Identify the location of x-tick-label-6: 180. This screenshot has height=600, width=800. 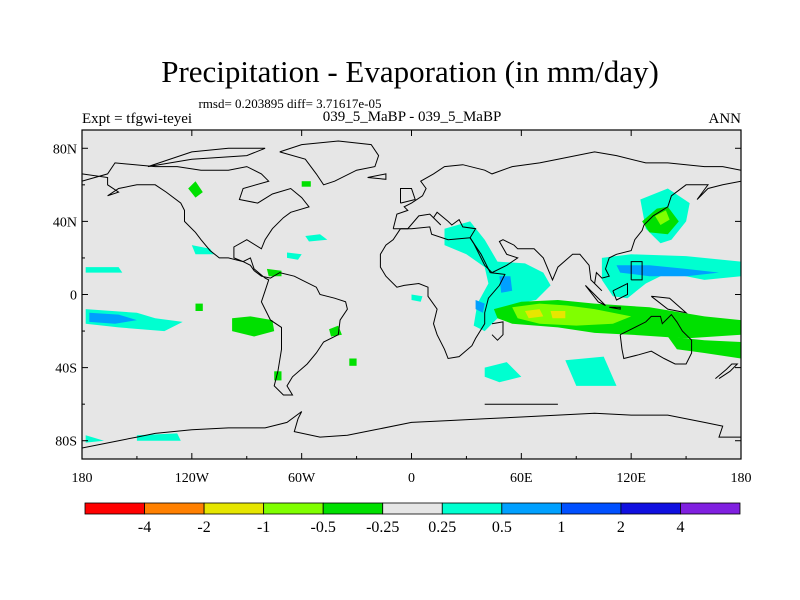
(741, 478).